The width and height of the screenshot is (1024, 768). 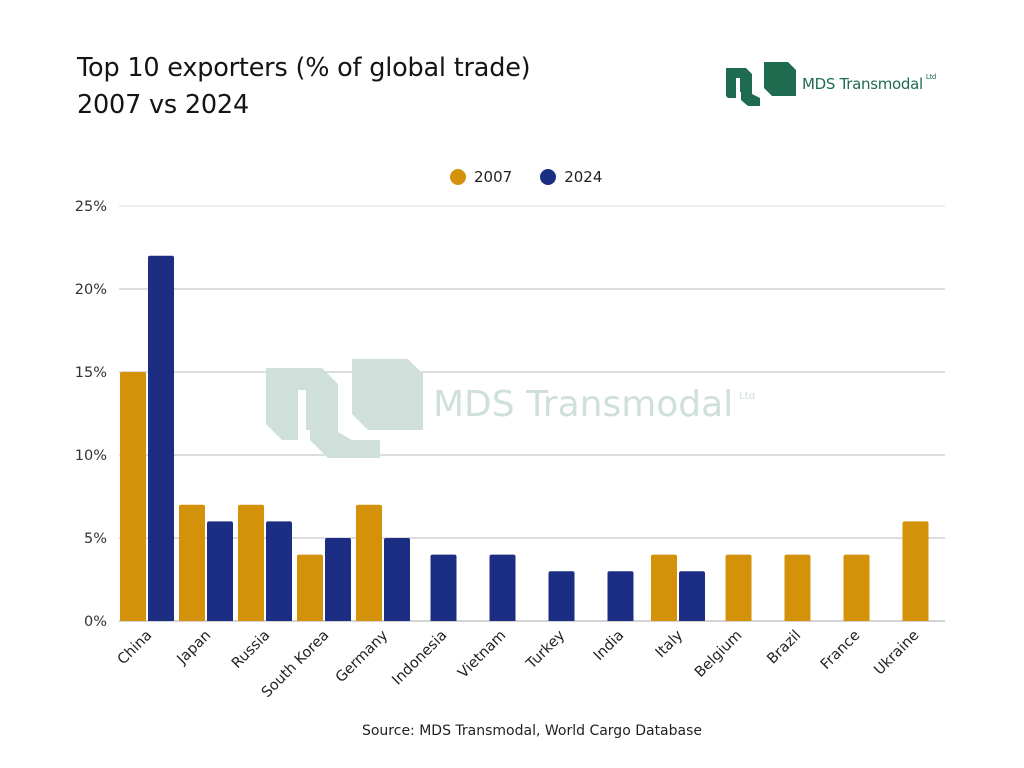 I want to click on bar-2007-south-korea, so click(x=310, y=587).